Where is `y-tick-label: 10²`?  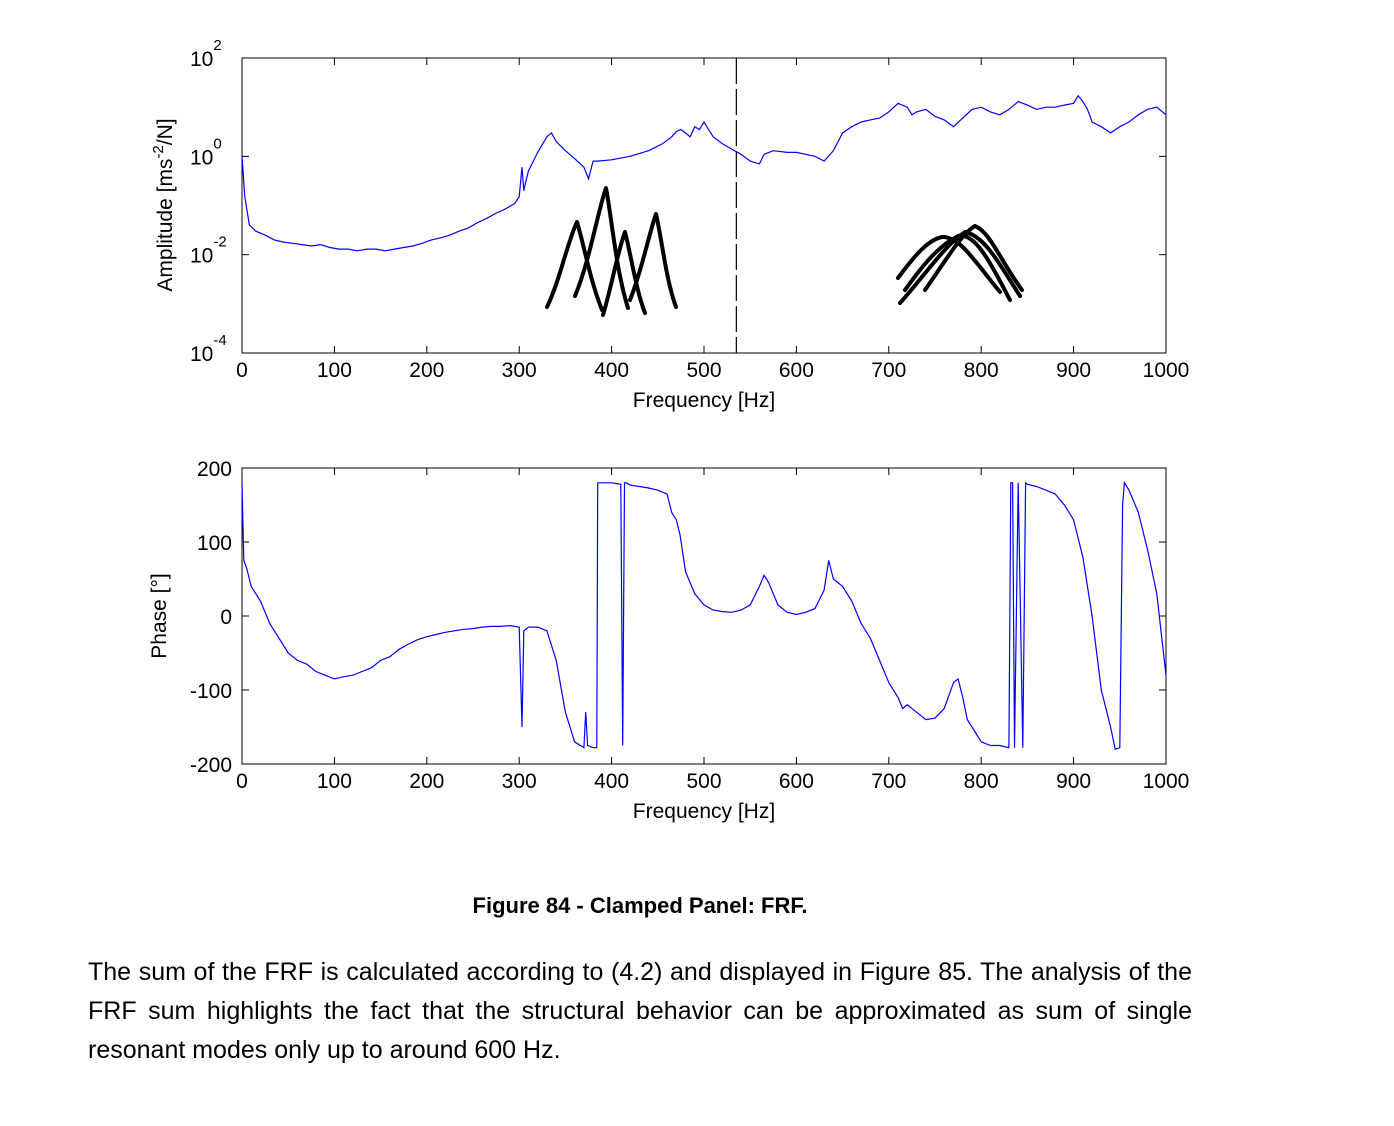 y-tick-label: 10² is located at coordinates (206, 54).